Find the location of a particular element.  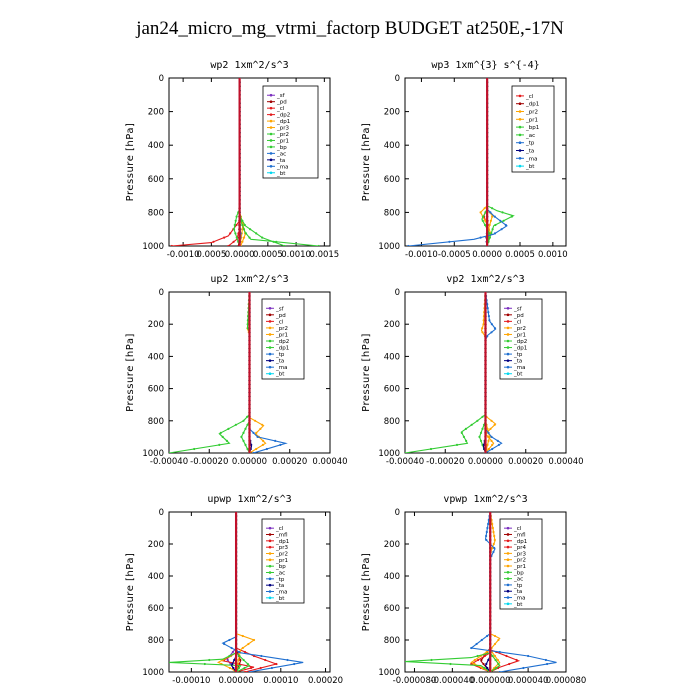

series-marker-ta is located at coordinates (487, 668).